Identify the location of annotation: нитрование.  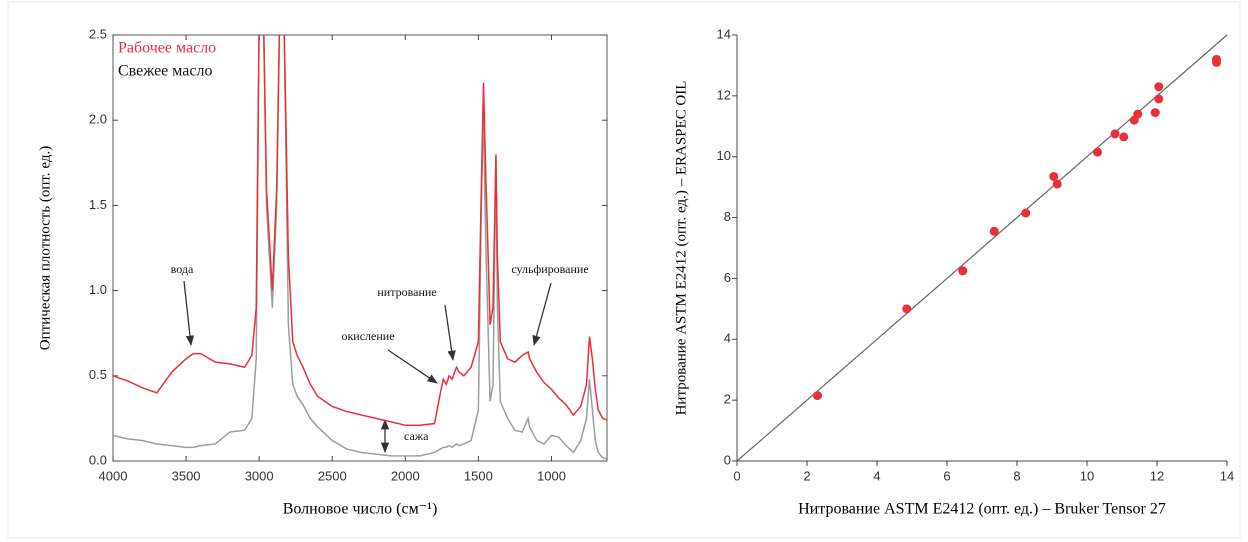
(406, 292).